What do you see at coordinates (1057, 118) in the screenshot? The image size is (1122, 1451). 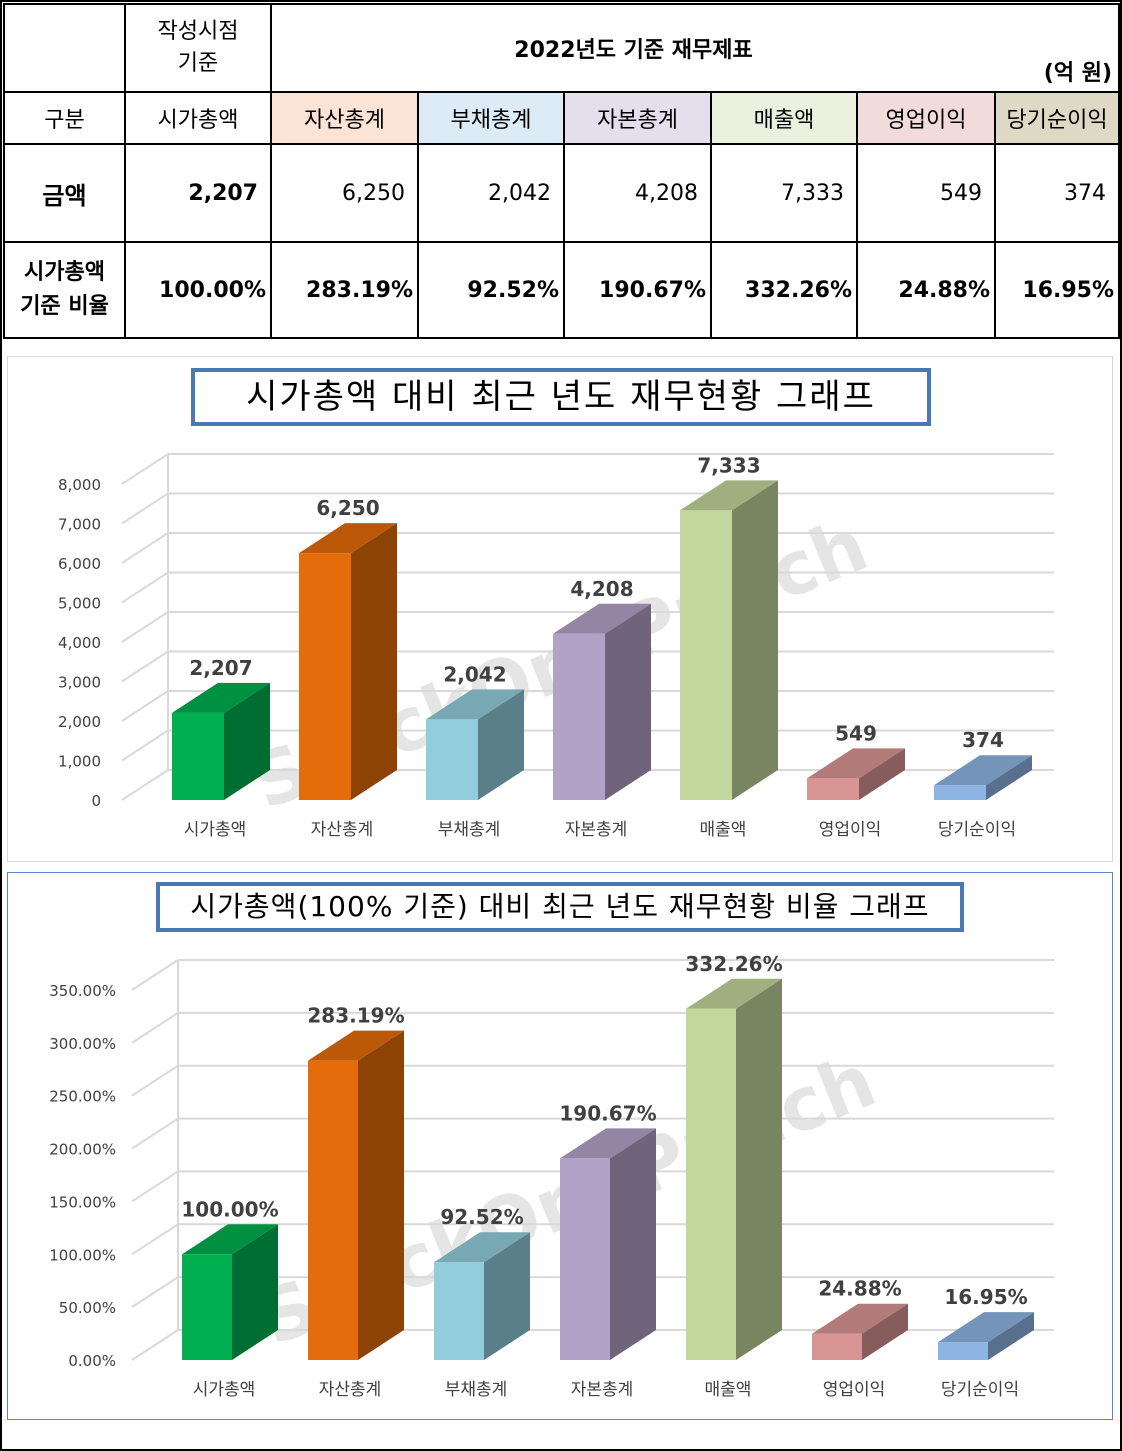 I see `column-header: 당기순이익` at bounding box center [1057, 118].